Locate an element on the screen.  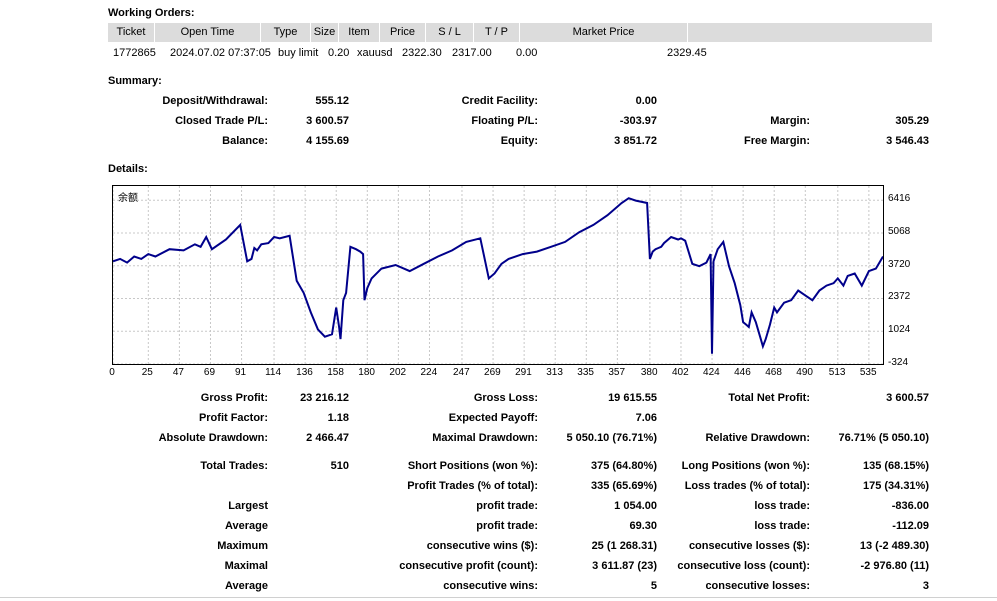
col-market-price: Market Price is located at coordinates (604, 32).